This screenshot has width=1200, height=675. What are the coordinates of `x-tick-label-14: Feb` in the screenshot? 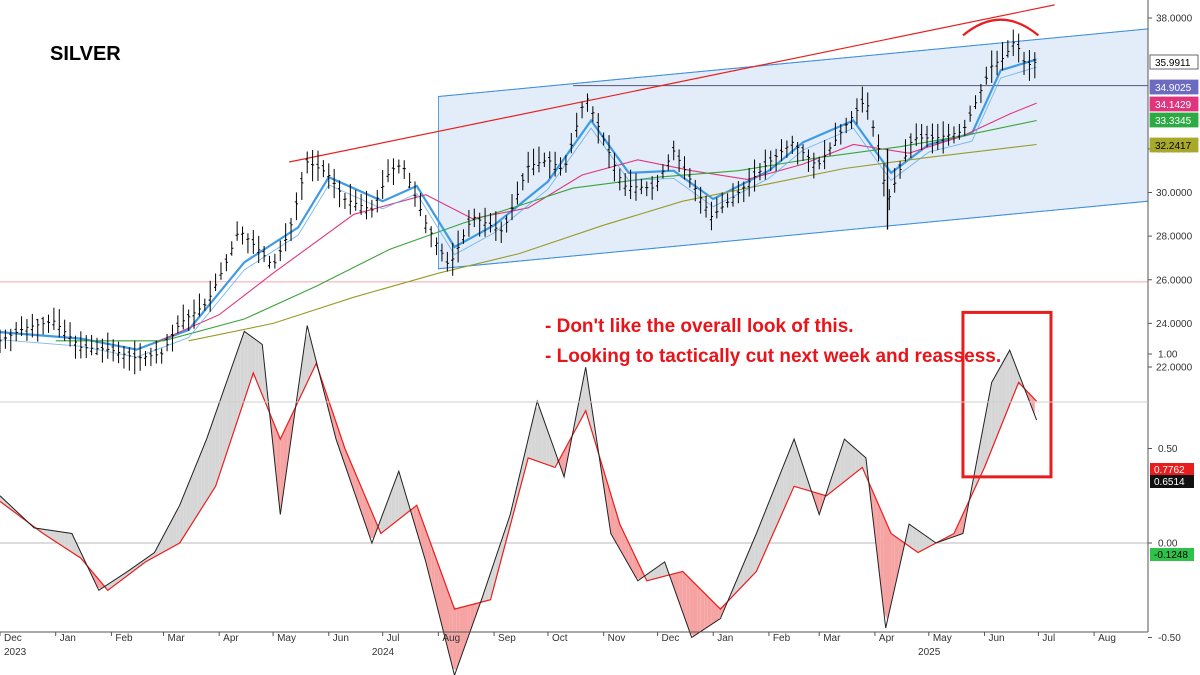 It's located at (782, 638).